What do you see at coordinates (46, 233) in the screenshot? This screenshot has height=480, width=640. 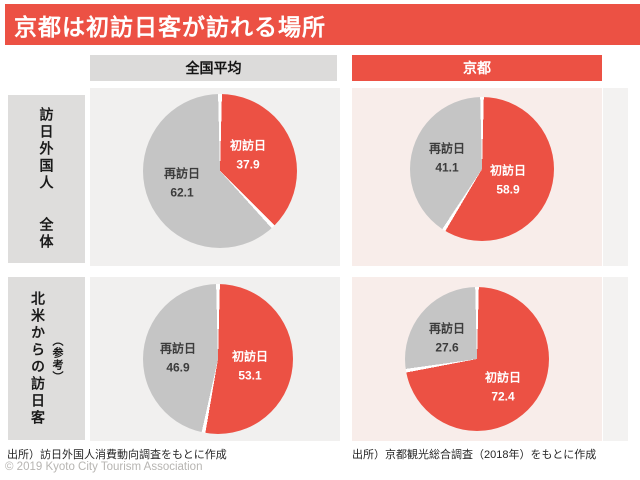 I see `row-label-all-sub: 全体` at bounding box center [46, 233].